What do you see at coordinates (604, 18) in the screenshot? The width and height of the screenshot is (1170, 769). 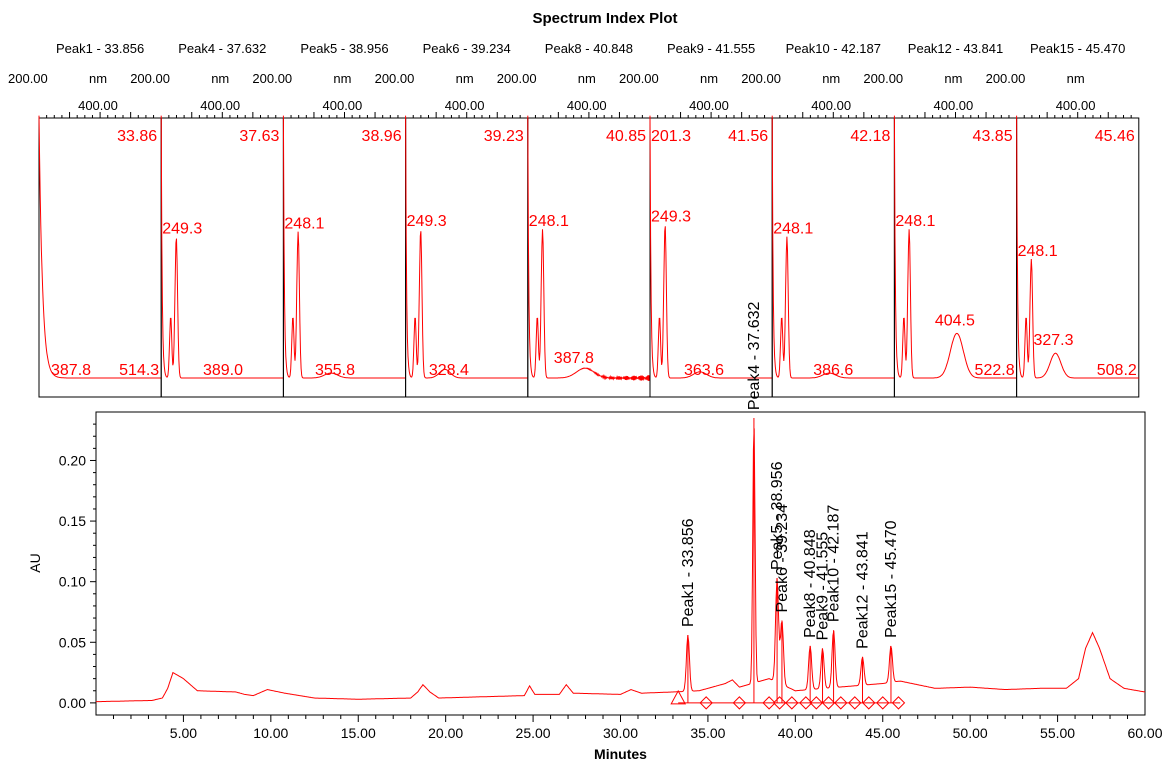 I see `chart-title: Spectrum Index Plot` at bounding box center [604, 18].